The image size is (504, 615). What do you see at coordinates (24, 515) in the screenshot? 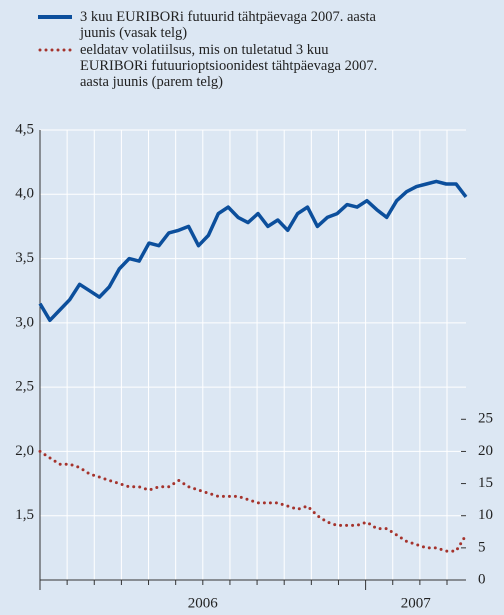
I see `y-tick-label: 1,5` at bounding box center [24, 515].